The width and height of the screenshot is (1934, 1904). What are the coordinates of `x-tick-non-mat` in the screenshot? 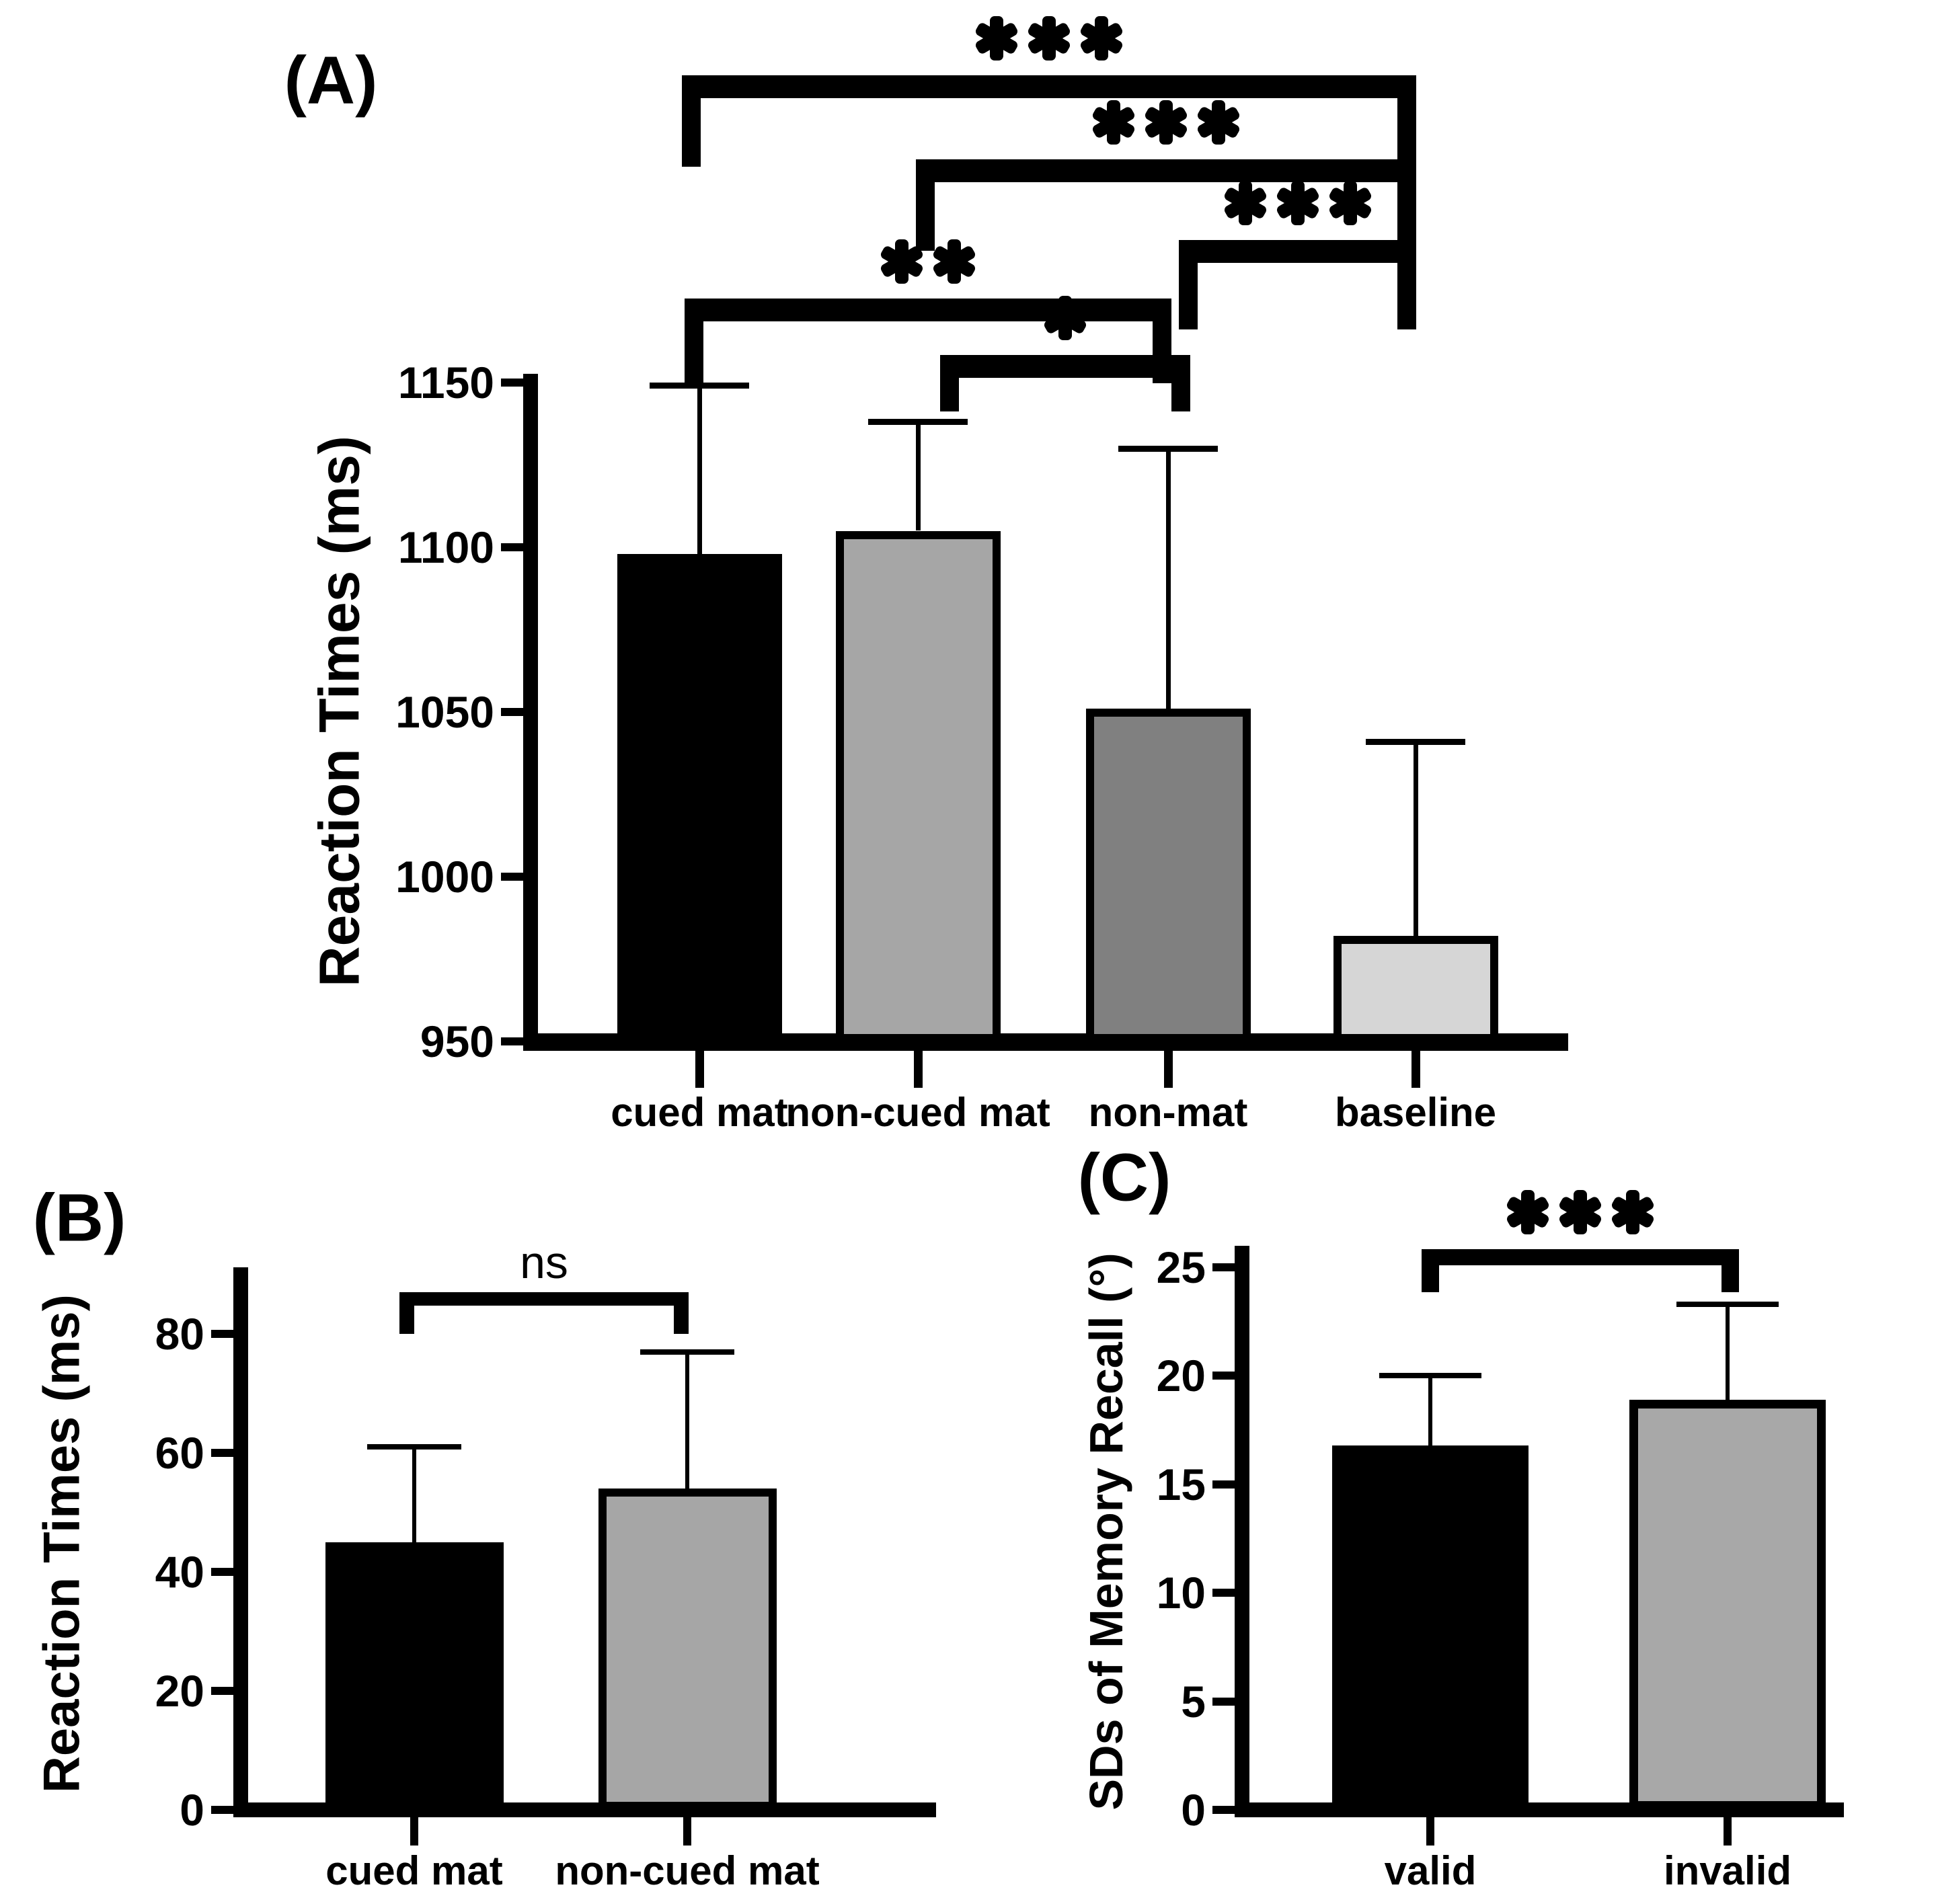 It's located at (1168, 1069).